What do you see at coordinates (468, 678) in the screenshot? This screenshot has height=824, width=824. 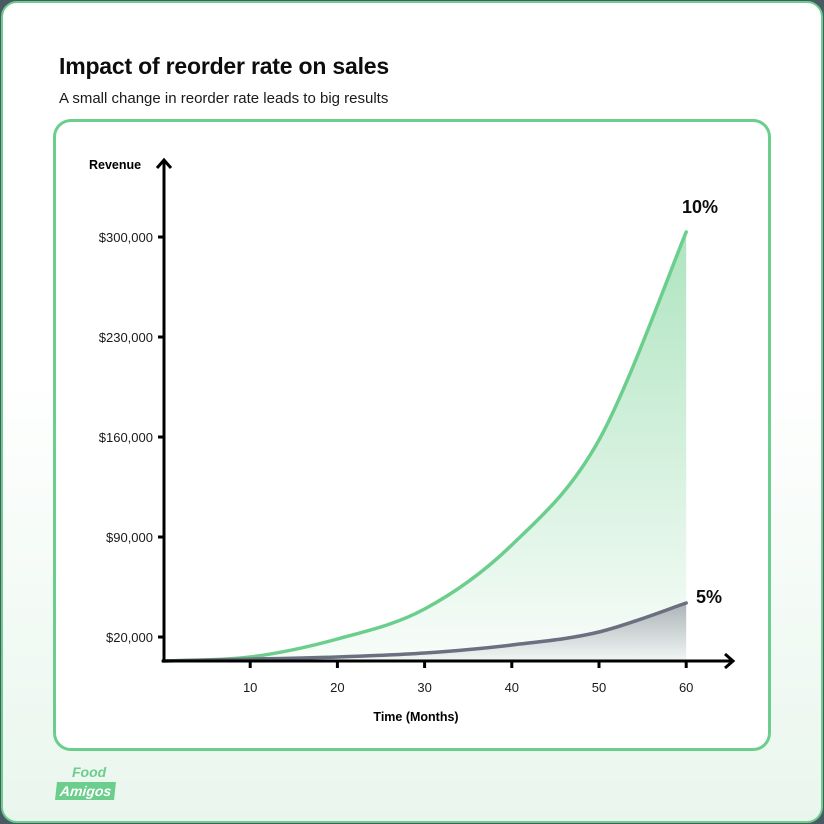 I see `x-ticks: 10 20 30 40 50 60` at bounding box center [468, 678].